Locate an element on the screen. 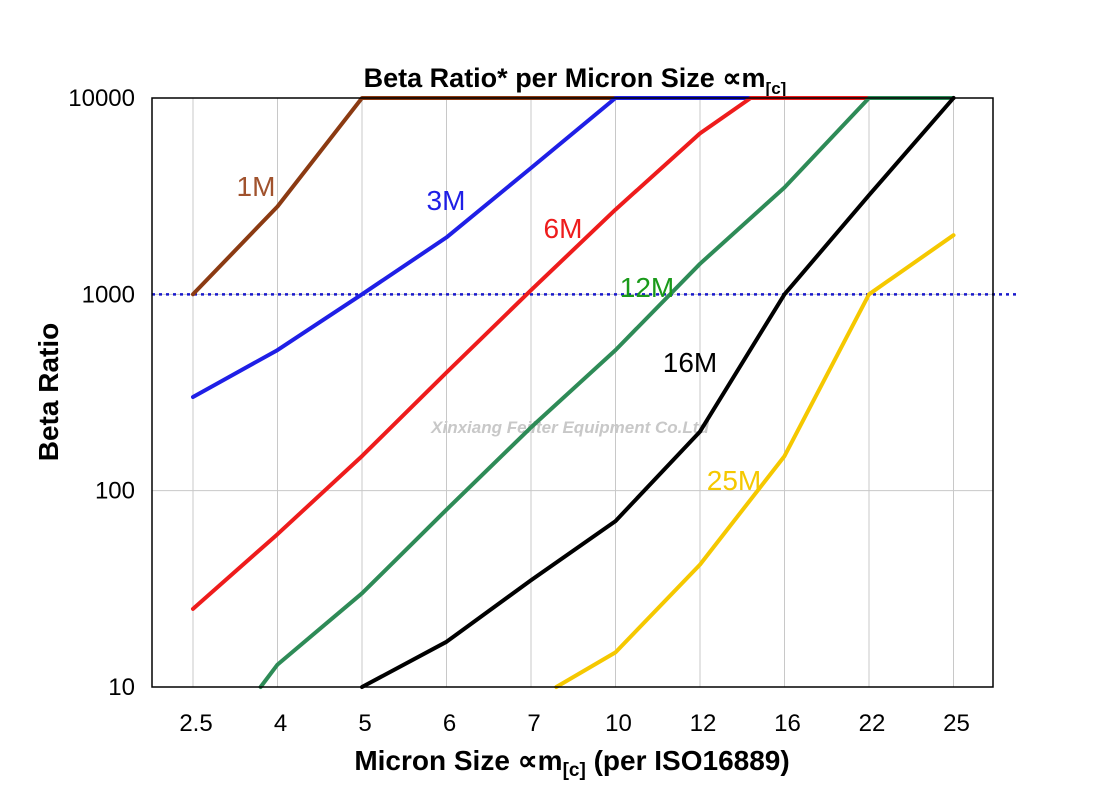 The image size is (1108, 794). x-tick-labels: 2.5 4 5 6 7 10 12 16 22 25 is located at coordinates (574, 723).